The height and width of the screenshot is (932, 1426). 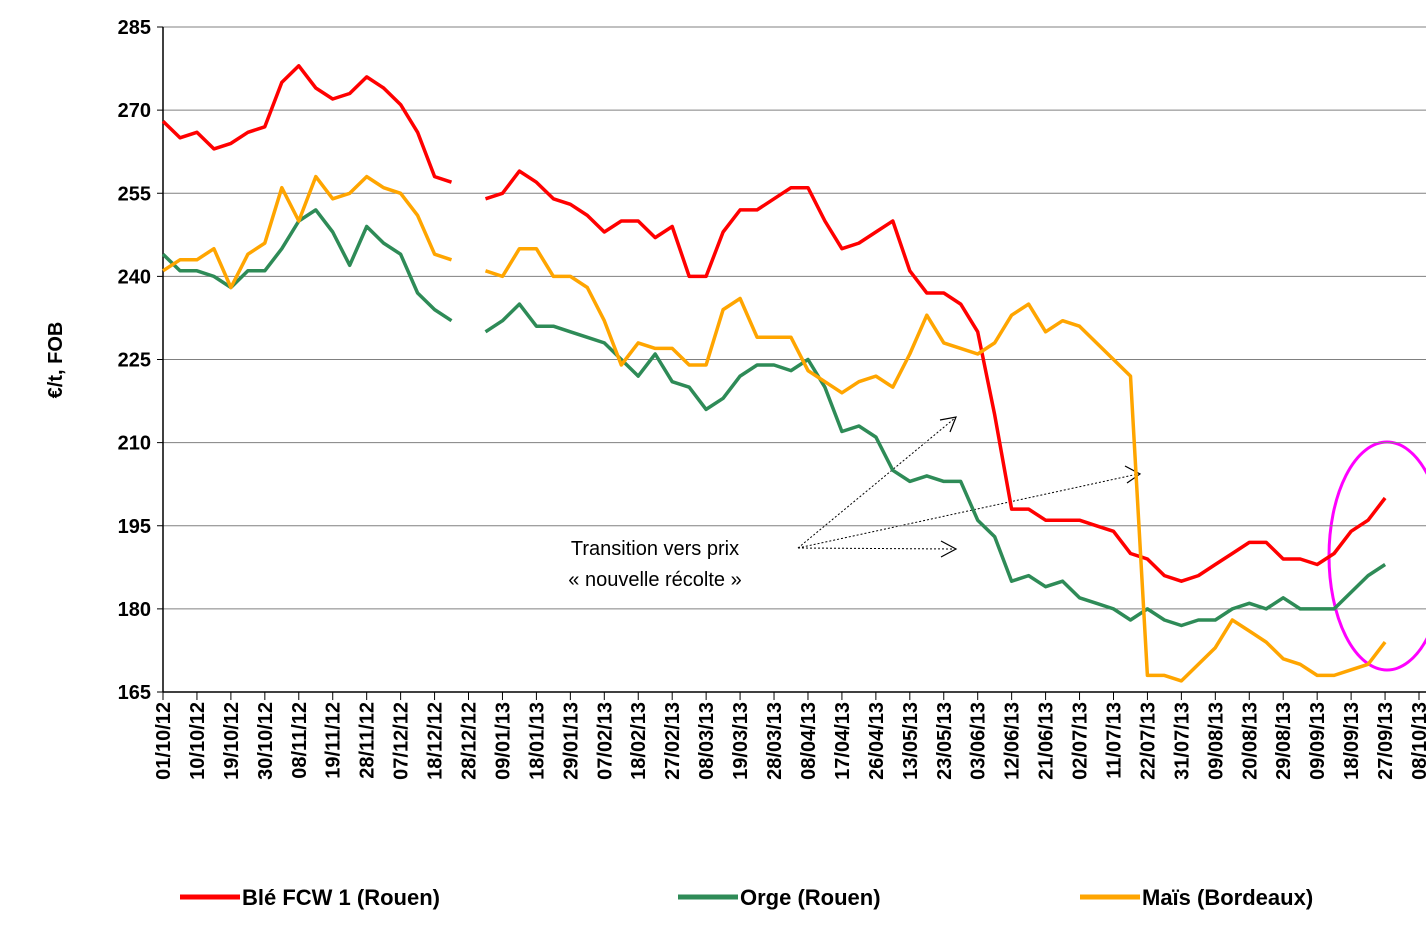 I want to click on x-tick-label: 08/04/13, so click(x=809, y=741).